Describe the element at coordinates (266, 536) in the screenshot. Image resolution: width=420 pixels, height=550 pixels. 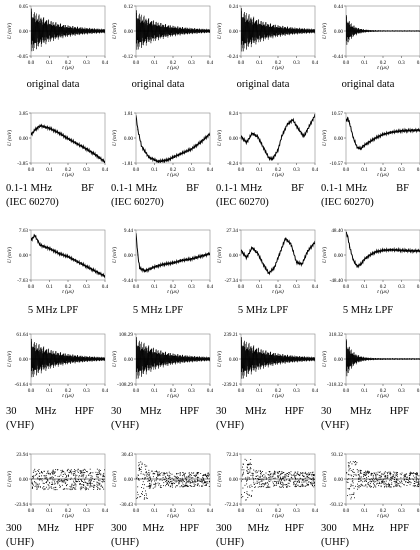
I see `caption-hpf300: 300 MHz HPF (UHF)` at that location.